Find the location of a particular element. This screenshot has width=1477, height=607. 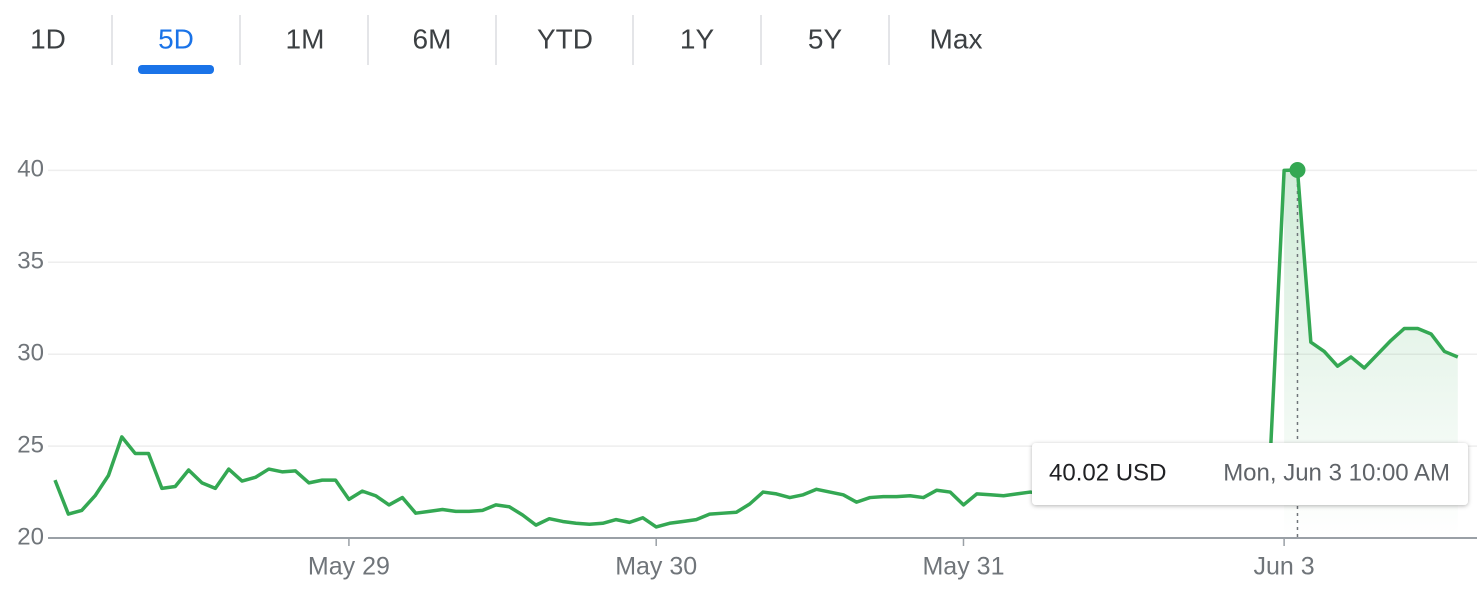

range-tab: 5Y is located at coordinates (825, 38).